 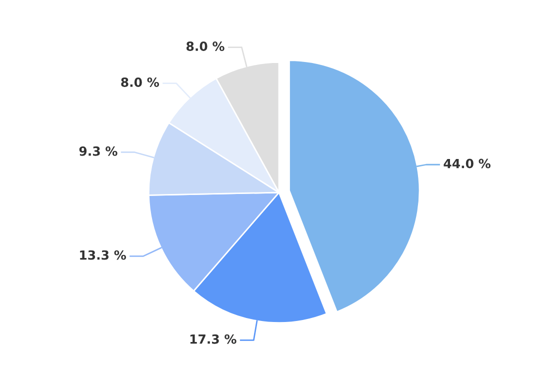 What do you see at coordinates (103, 255) in the screenshot?
I see `data-label: 13.3 %` at bounding box center [103, 255].